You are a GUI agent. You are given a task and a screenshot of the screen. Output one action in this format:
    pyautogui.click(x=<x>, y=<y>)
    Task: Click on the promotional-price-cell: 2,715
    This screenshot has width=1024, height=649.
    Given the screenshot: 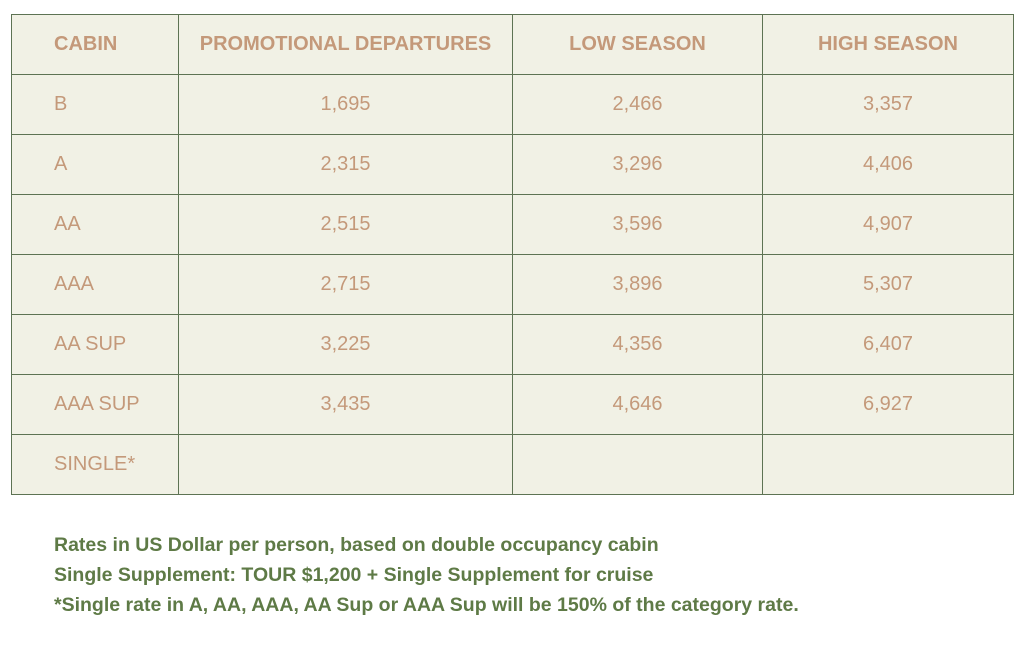 What is the action you would take?
    pyautogui.click(x=345, y=284)
    